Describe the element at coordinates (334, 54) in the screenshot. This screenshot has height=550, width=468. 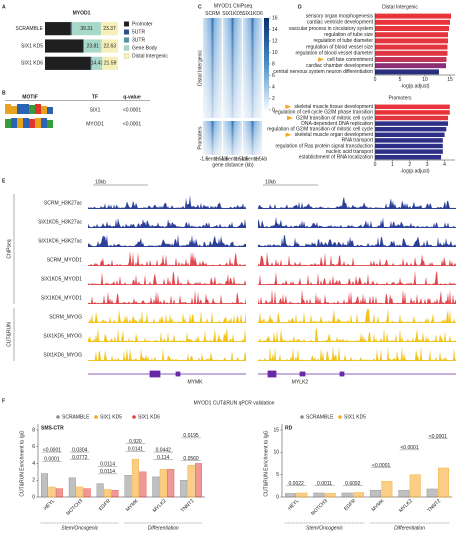
I see `y-tick-label: regulation of blood vessel diameter` at that location.